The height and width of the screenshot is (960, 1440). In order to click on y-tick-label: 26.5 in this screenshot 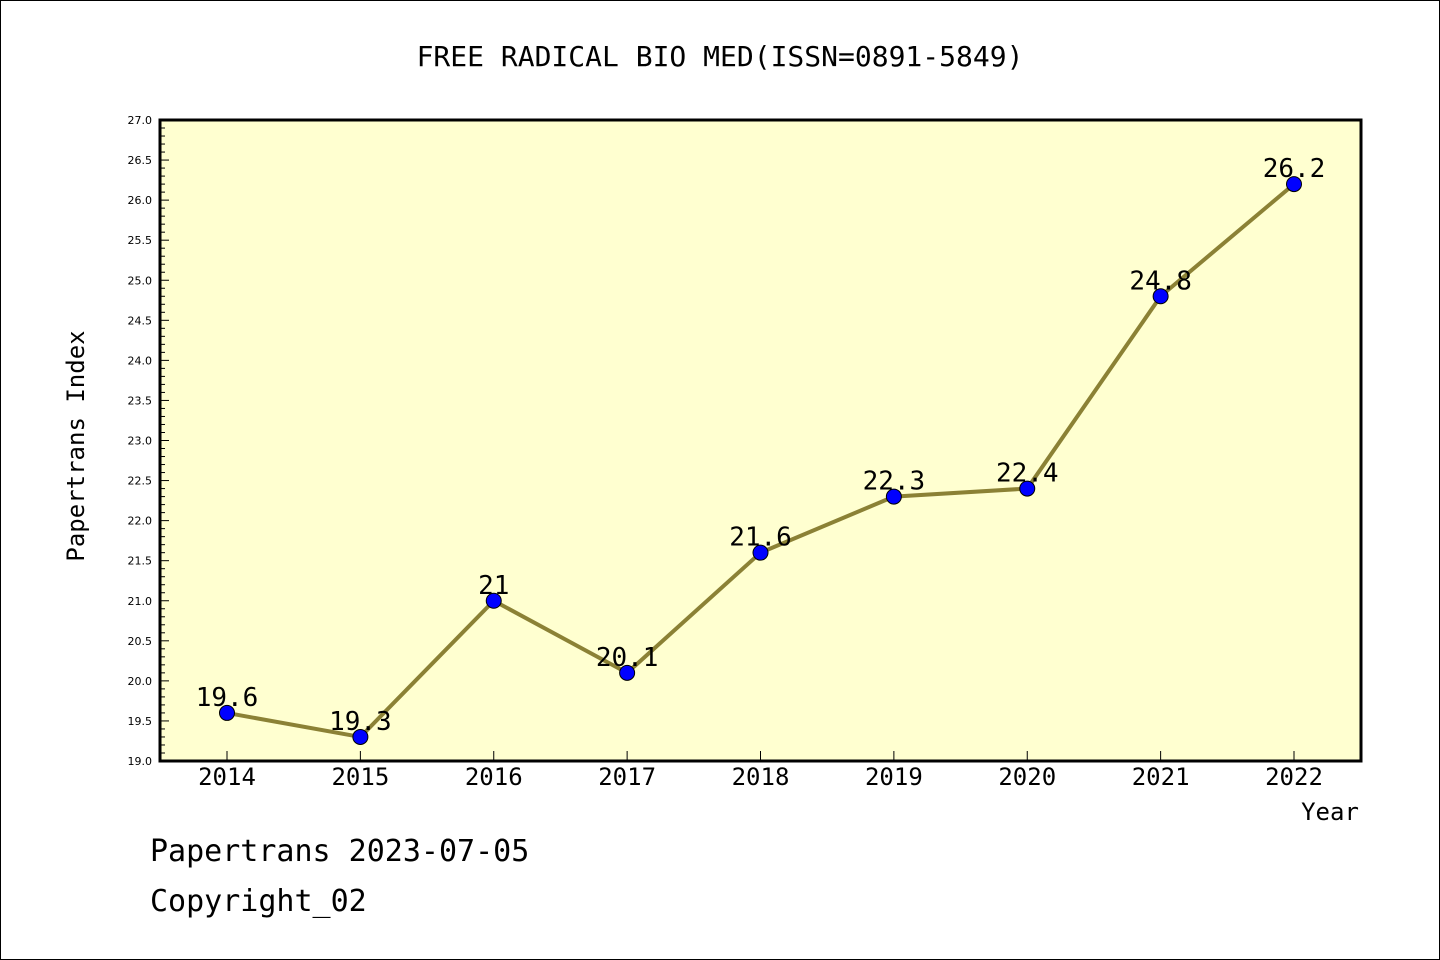, I will do `click(140, 160)`.